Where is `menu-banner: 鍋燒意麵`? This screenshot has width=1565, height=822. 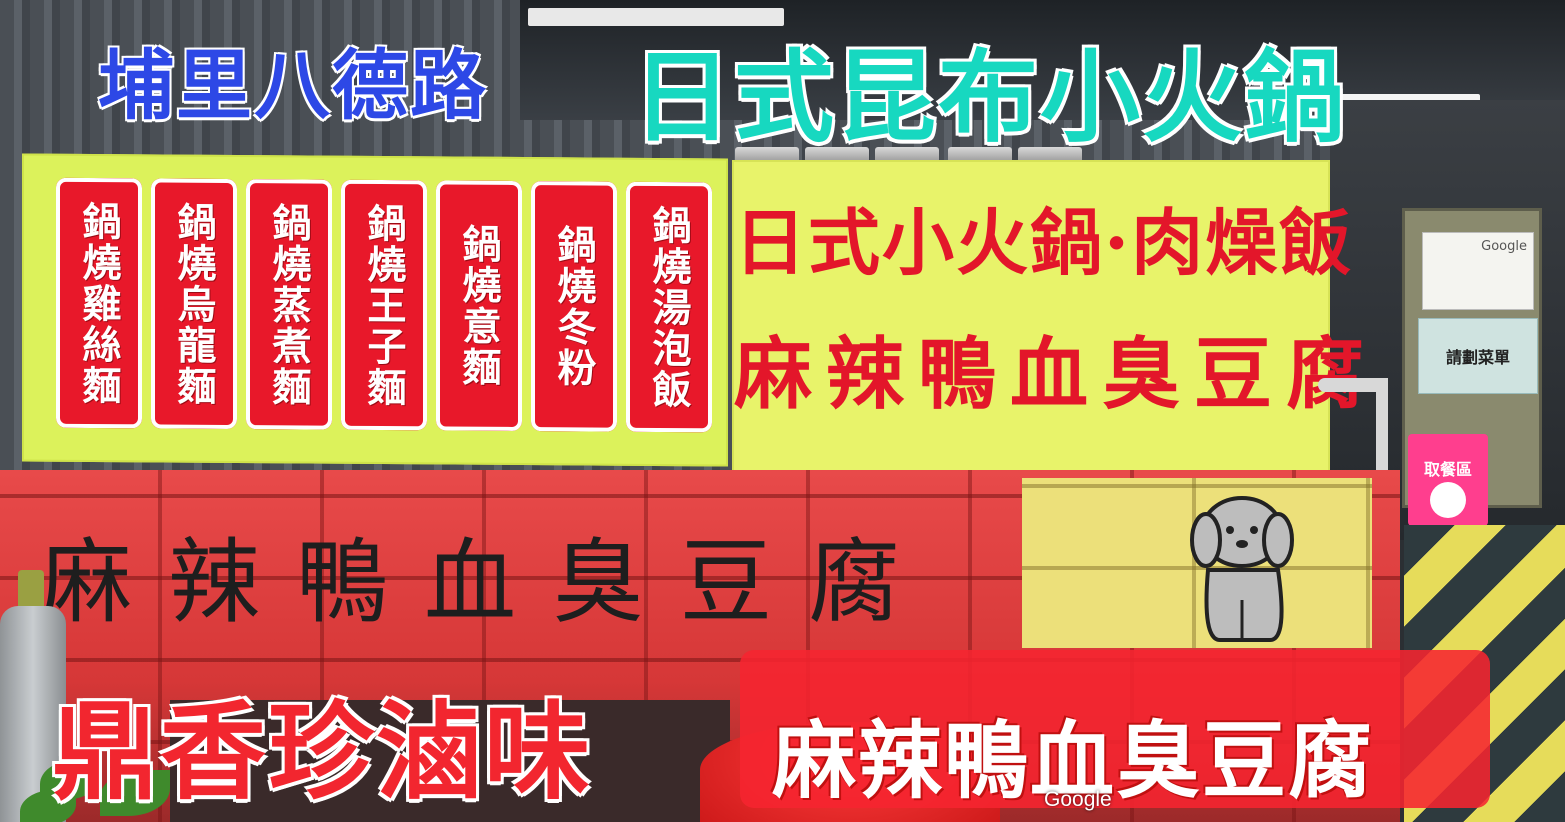
menu-banner: 鍋燒意麵 is located at coordinates (479, 306).